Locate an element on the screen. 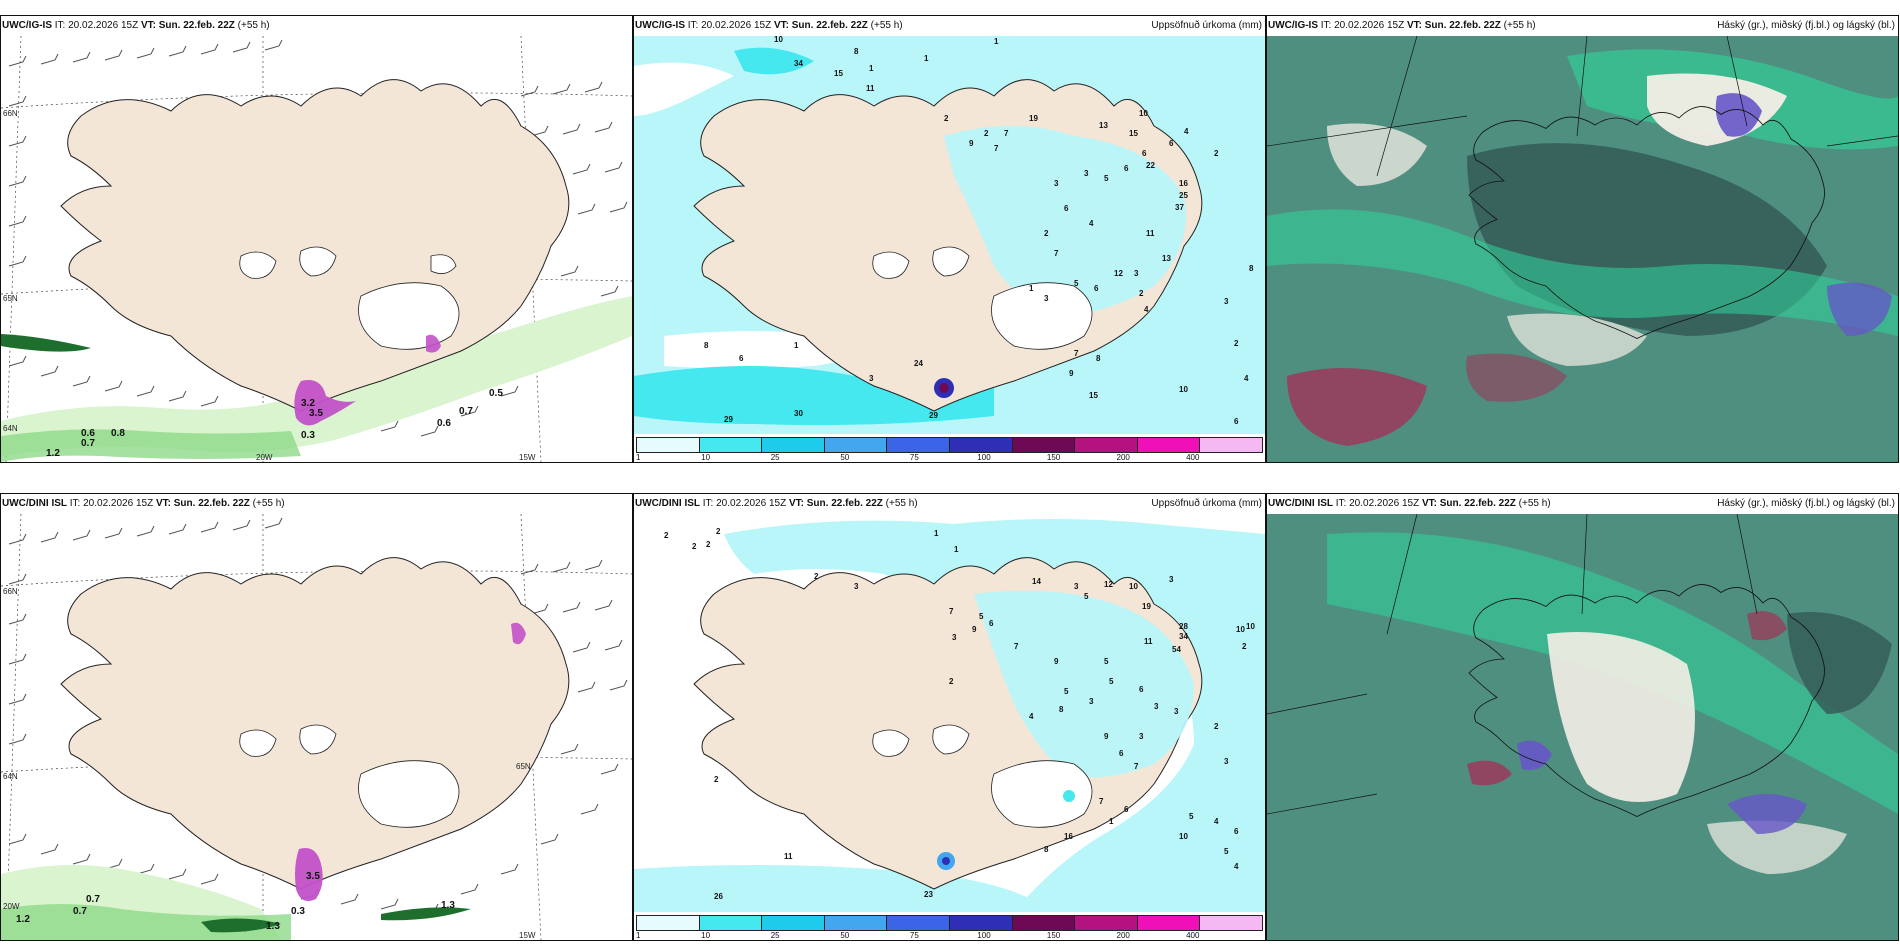 The image size is (1900, 950). lat-label: 64N is located at coordinates (10, 428).